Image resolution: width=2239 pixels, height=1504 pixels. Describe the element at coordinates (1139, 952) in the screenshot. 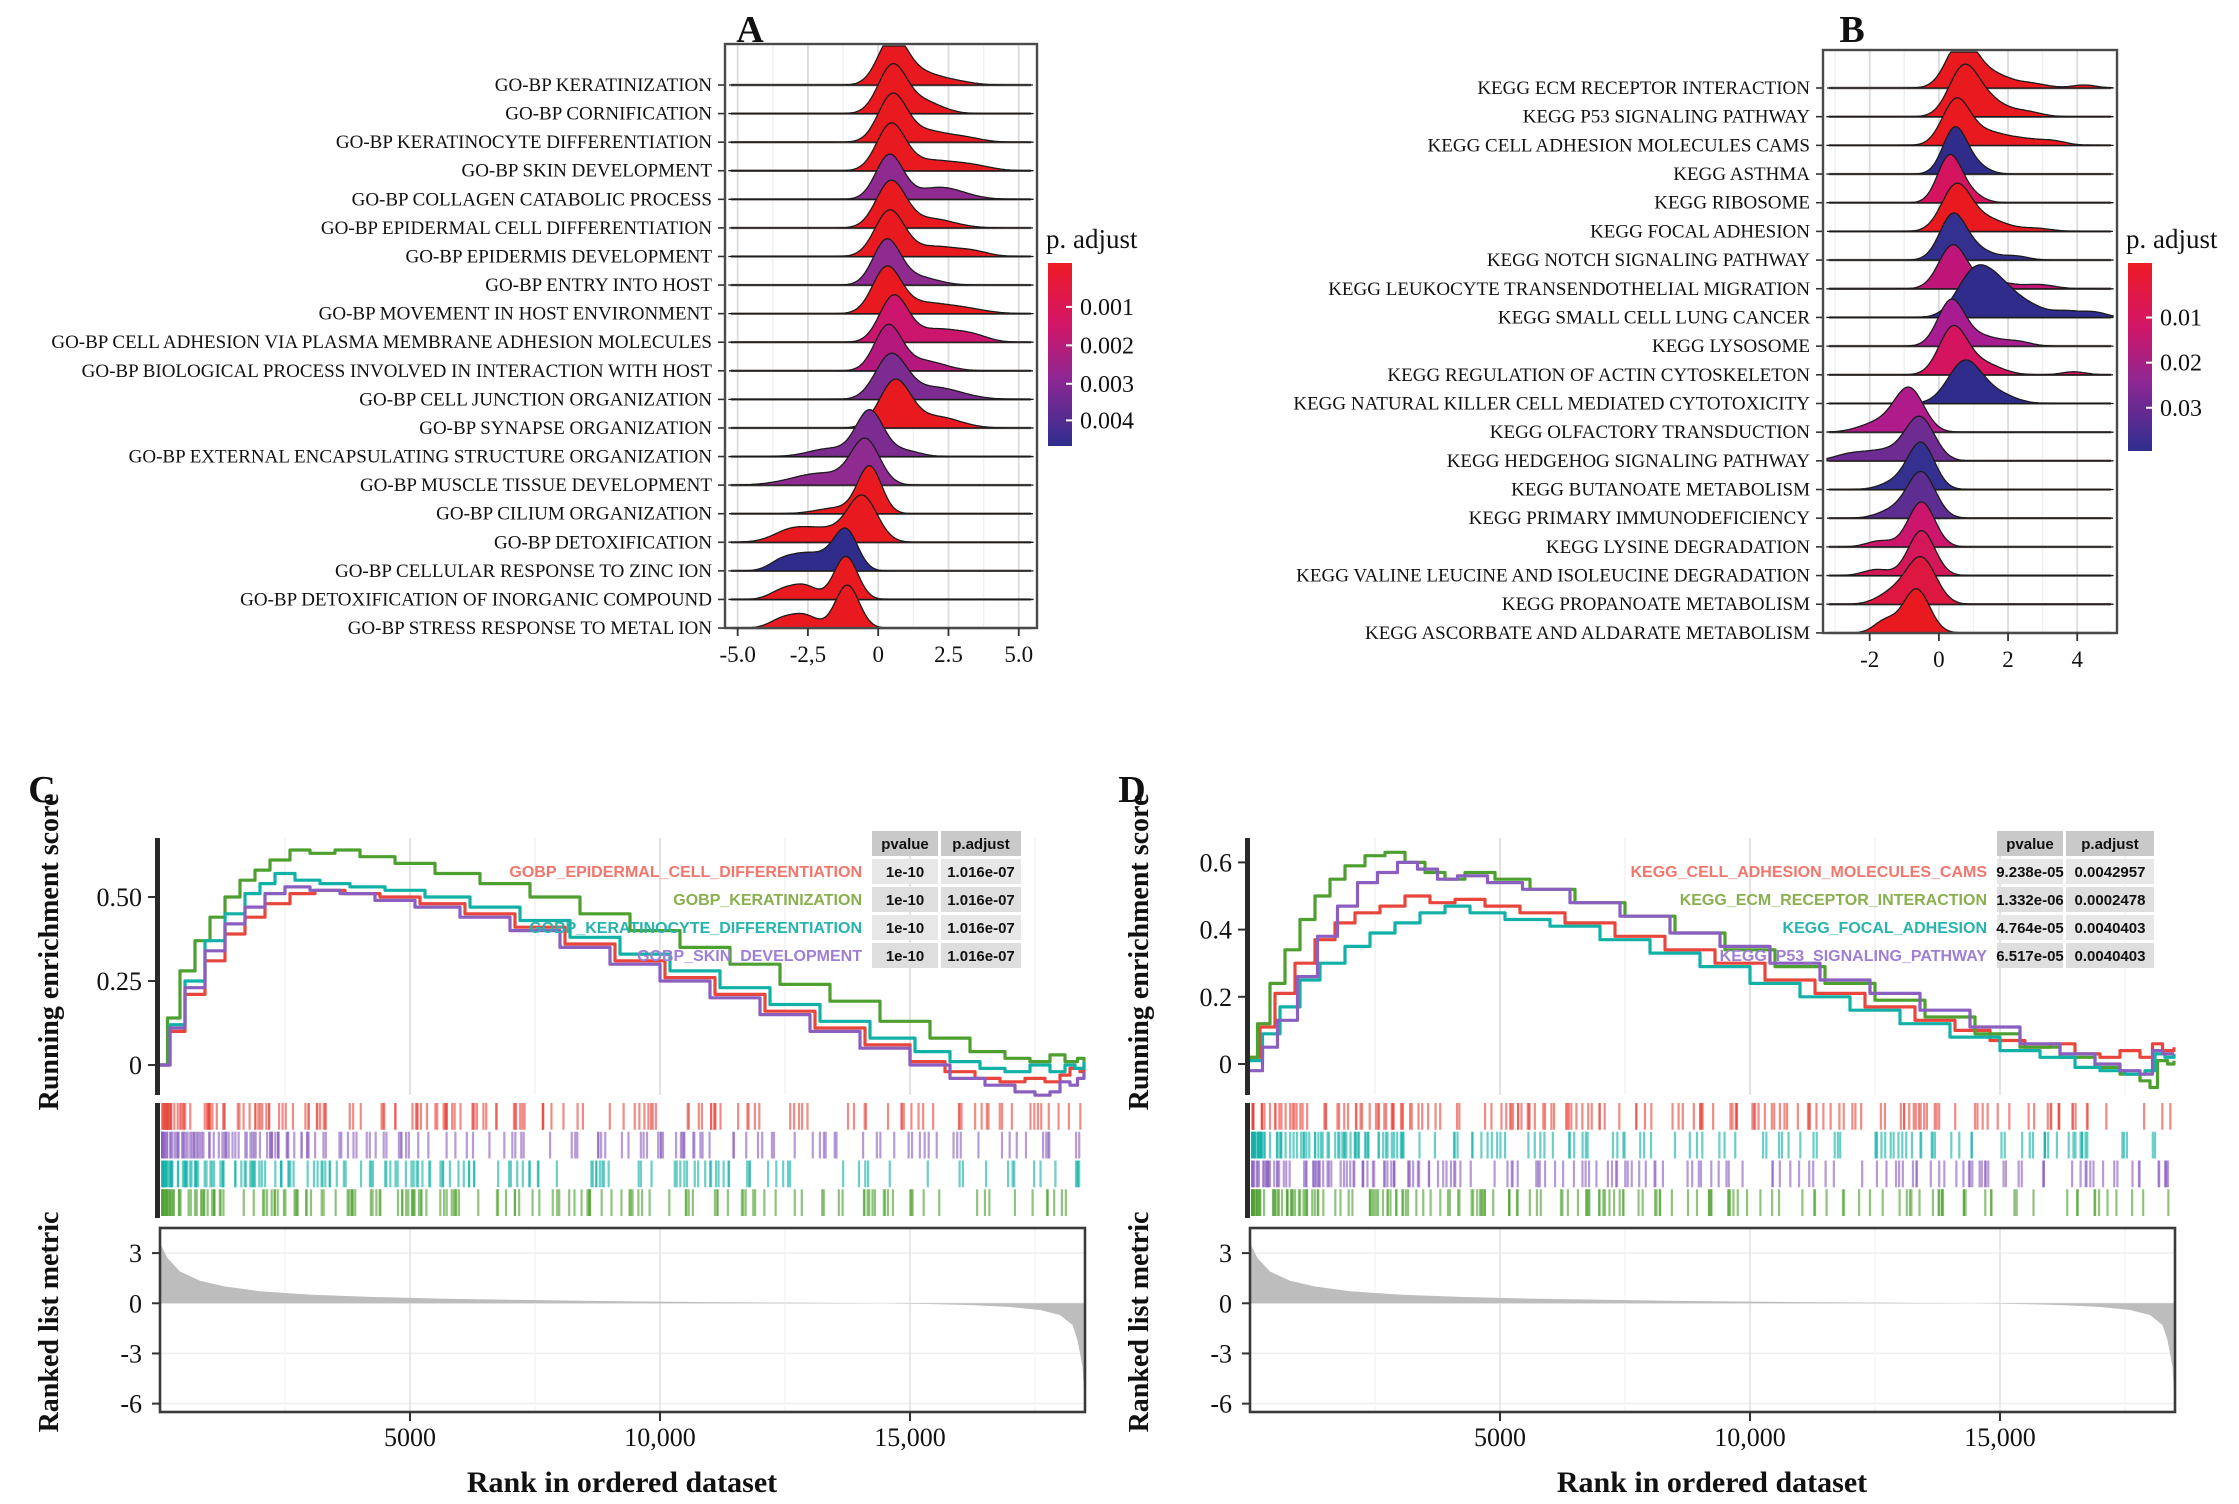

I see `panel-d-es-ylabel: Running enrichment score` at that location.